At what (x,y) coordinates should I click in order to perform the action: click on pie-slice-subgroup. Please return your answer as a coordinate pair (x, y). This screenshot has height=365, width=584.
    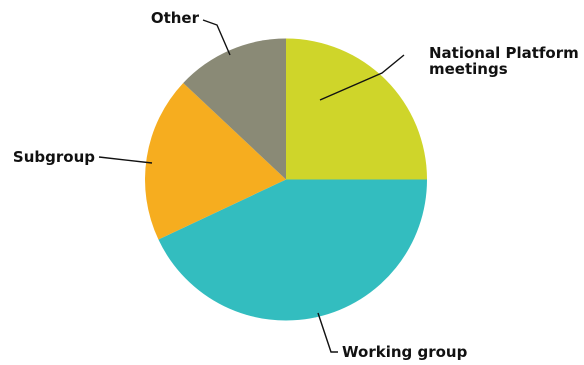
    Looking at the image, I should click on (215, 161).